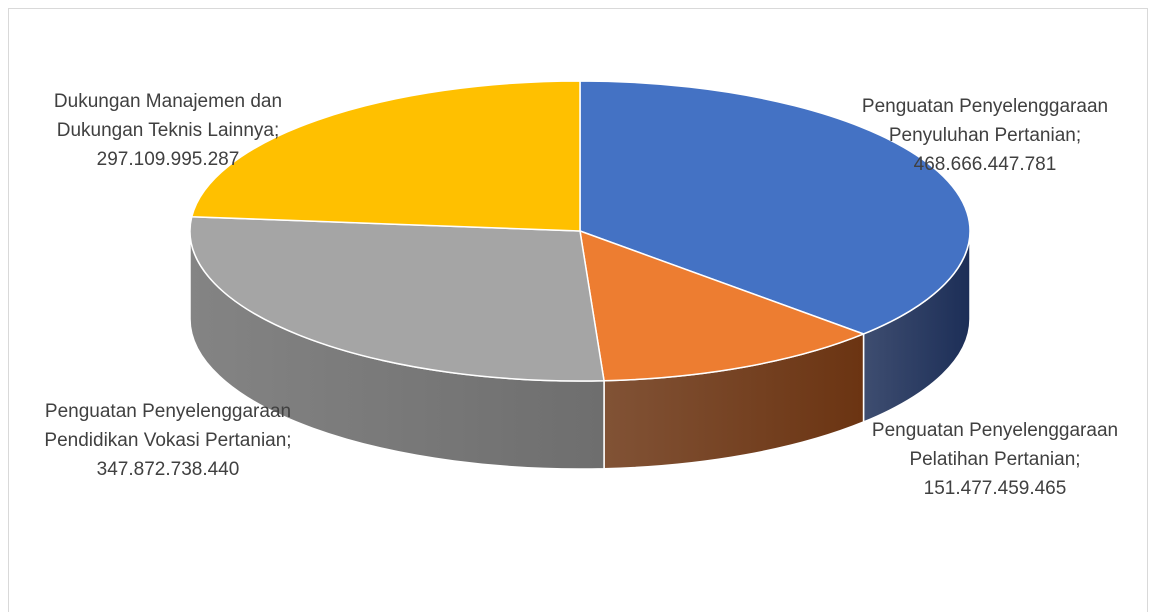 Image resolution: width=1155 pixels, height=612 pixels. What do you see at coordinates (995, 488) in the screenshot?
I see `slice-2-label-line-3: 151.477.459.465` at bounding box center [995, 488].